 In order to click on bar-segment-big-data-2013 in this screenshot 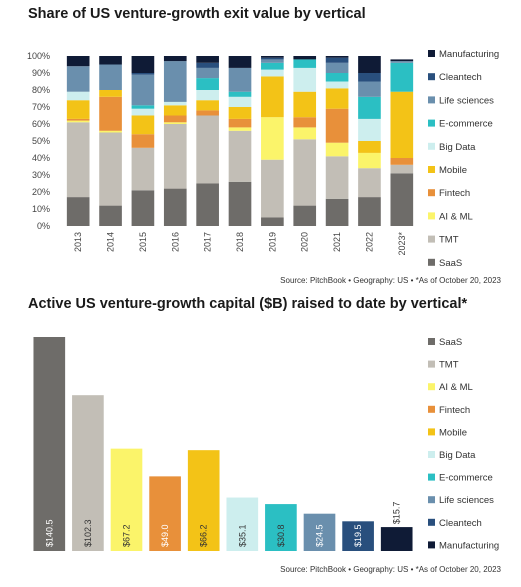, I will do `click(78, 96)`.